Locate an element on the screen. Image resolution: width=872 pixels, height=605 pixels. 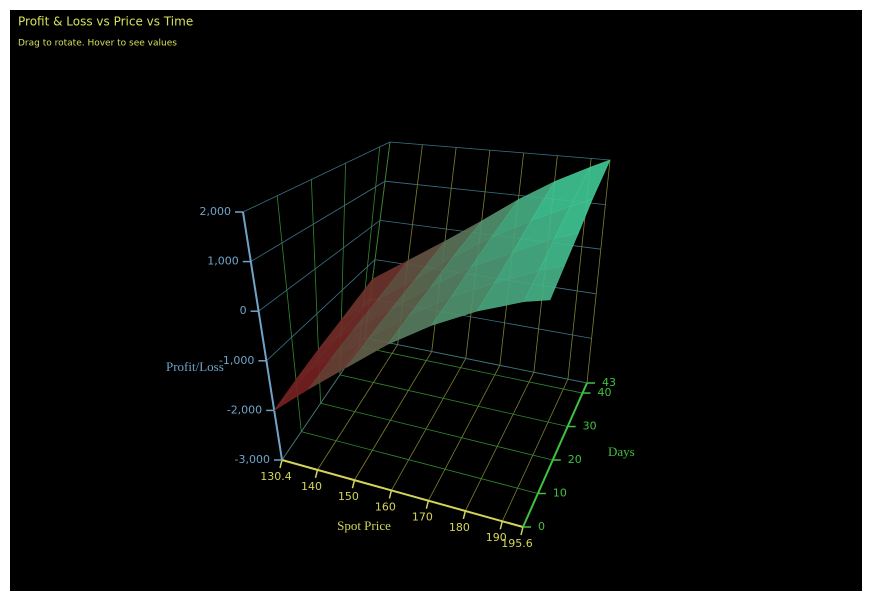
y-axis is located at coordinates (555, 455).